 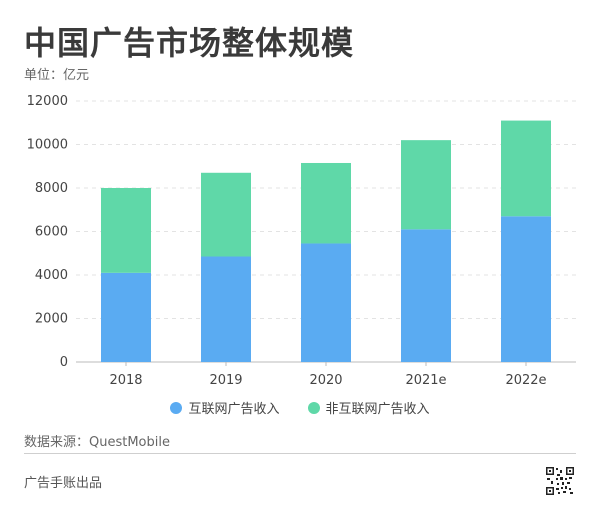 I want to click on data-source: 数据来源：QuestMobile, so click(x=97, y=442).